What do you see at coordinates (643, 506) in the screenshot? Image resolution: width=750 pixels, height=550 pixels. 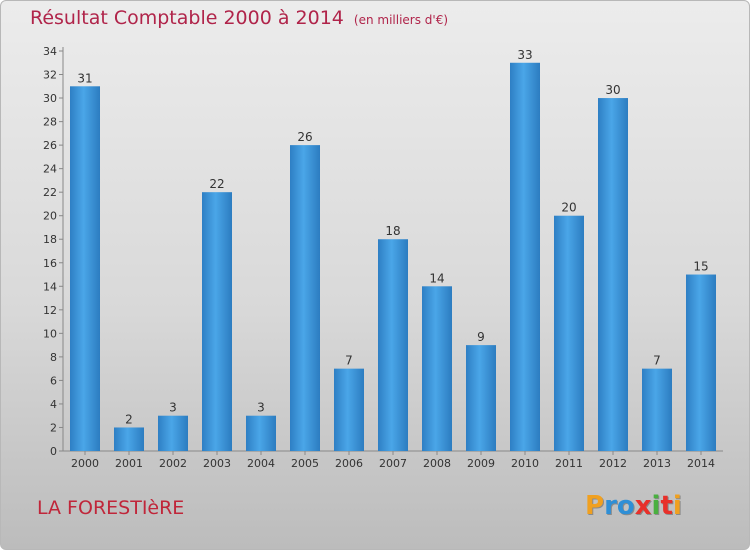 I see `logo-letter: x` at bounding box center [643, 506].